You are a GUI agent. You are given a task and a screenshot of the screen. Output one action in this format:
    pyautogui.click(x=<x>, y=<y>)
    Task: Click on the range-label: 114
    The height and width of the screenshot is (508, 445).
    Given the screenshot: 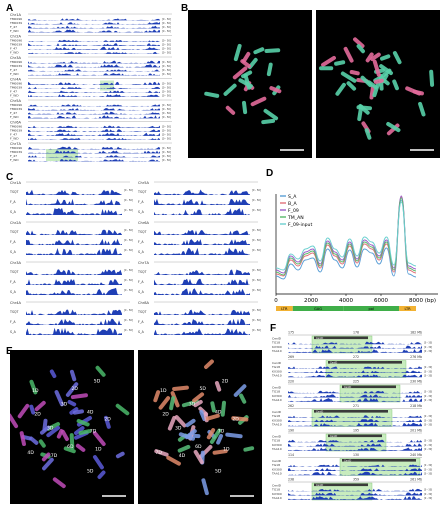 What is the action you would take?
    pyautogui.click(x=291, y=455)
    